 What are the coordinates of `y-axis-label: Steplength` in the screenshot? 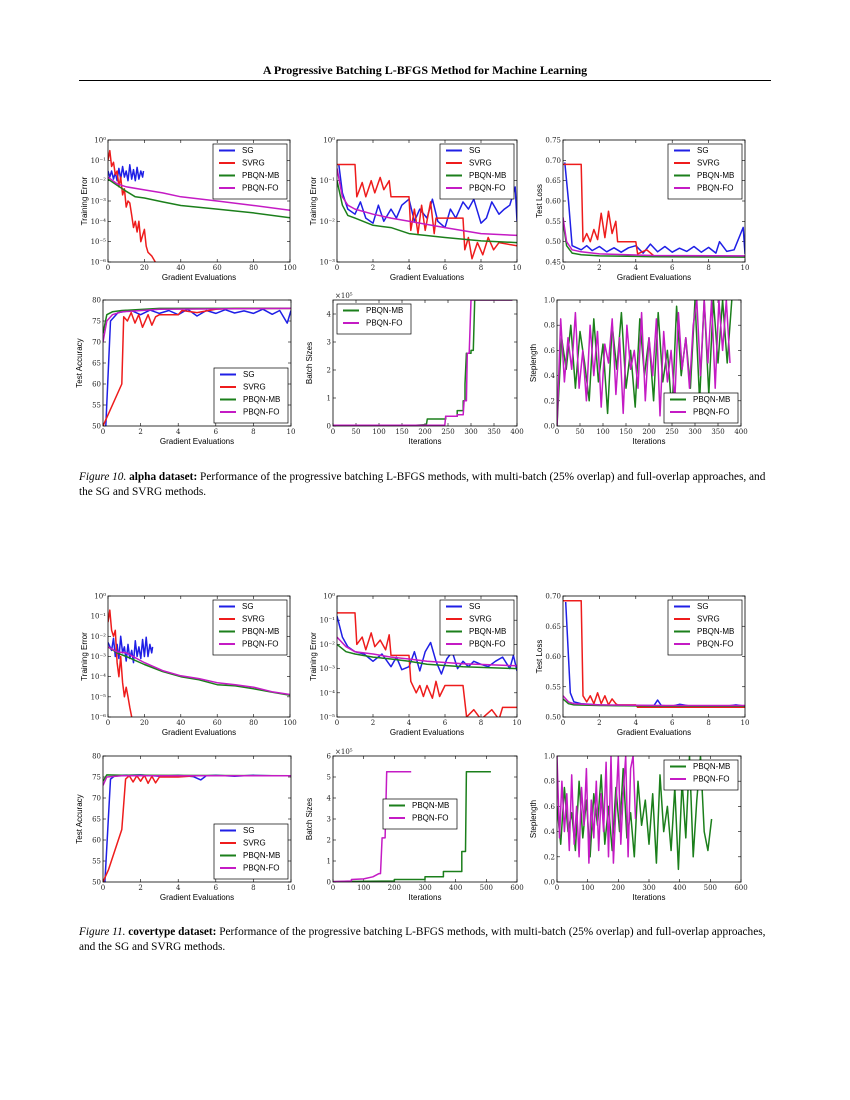 It's located at (533, 363).